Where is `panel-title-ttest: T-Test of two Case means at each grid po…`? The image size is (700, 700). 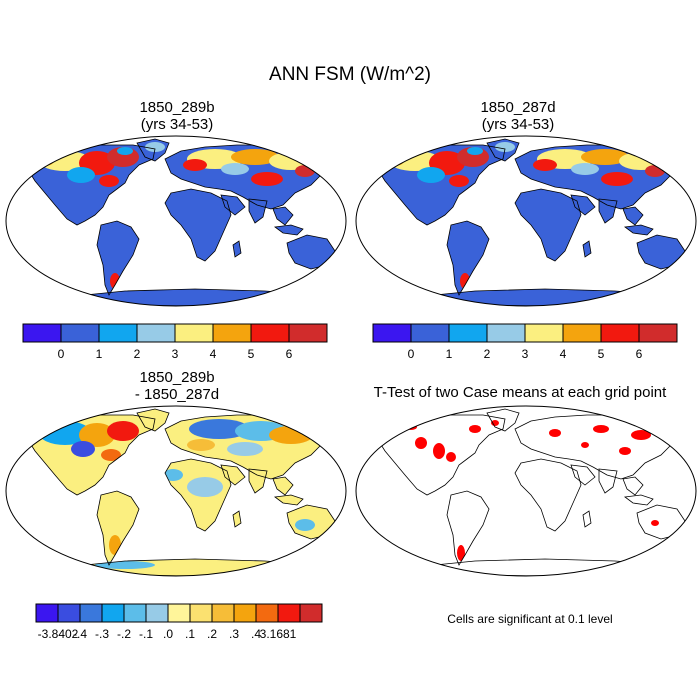
panel-title-ttest: T-Test of two Case means at each grid po… is located at coordinates (520, 392).